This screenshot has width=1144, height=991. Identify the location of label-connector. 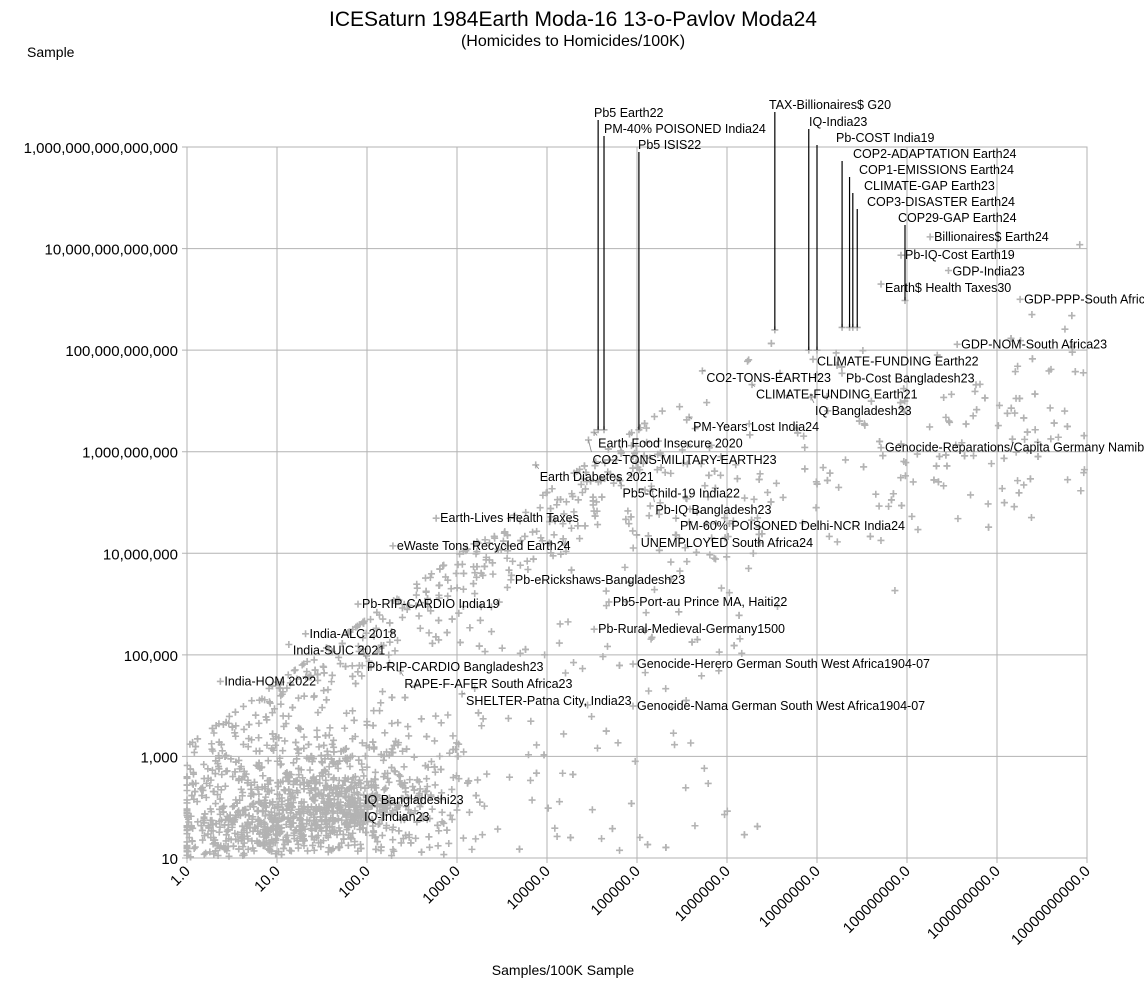
(364, 654).